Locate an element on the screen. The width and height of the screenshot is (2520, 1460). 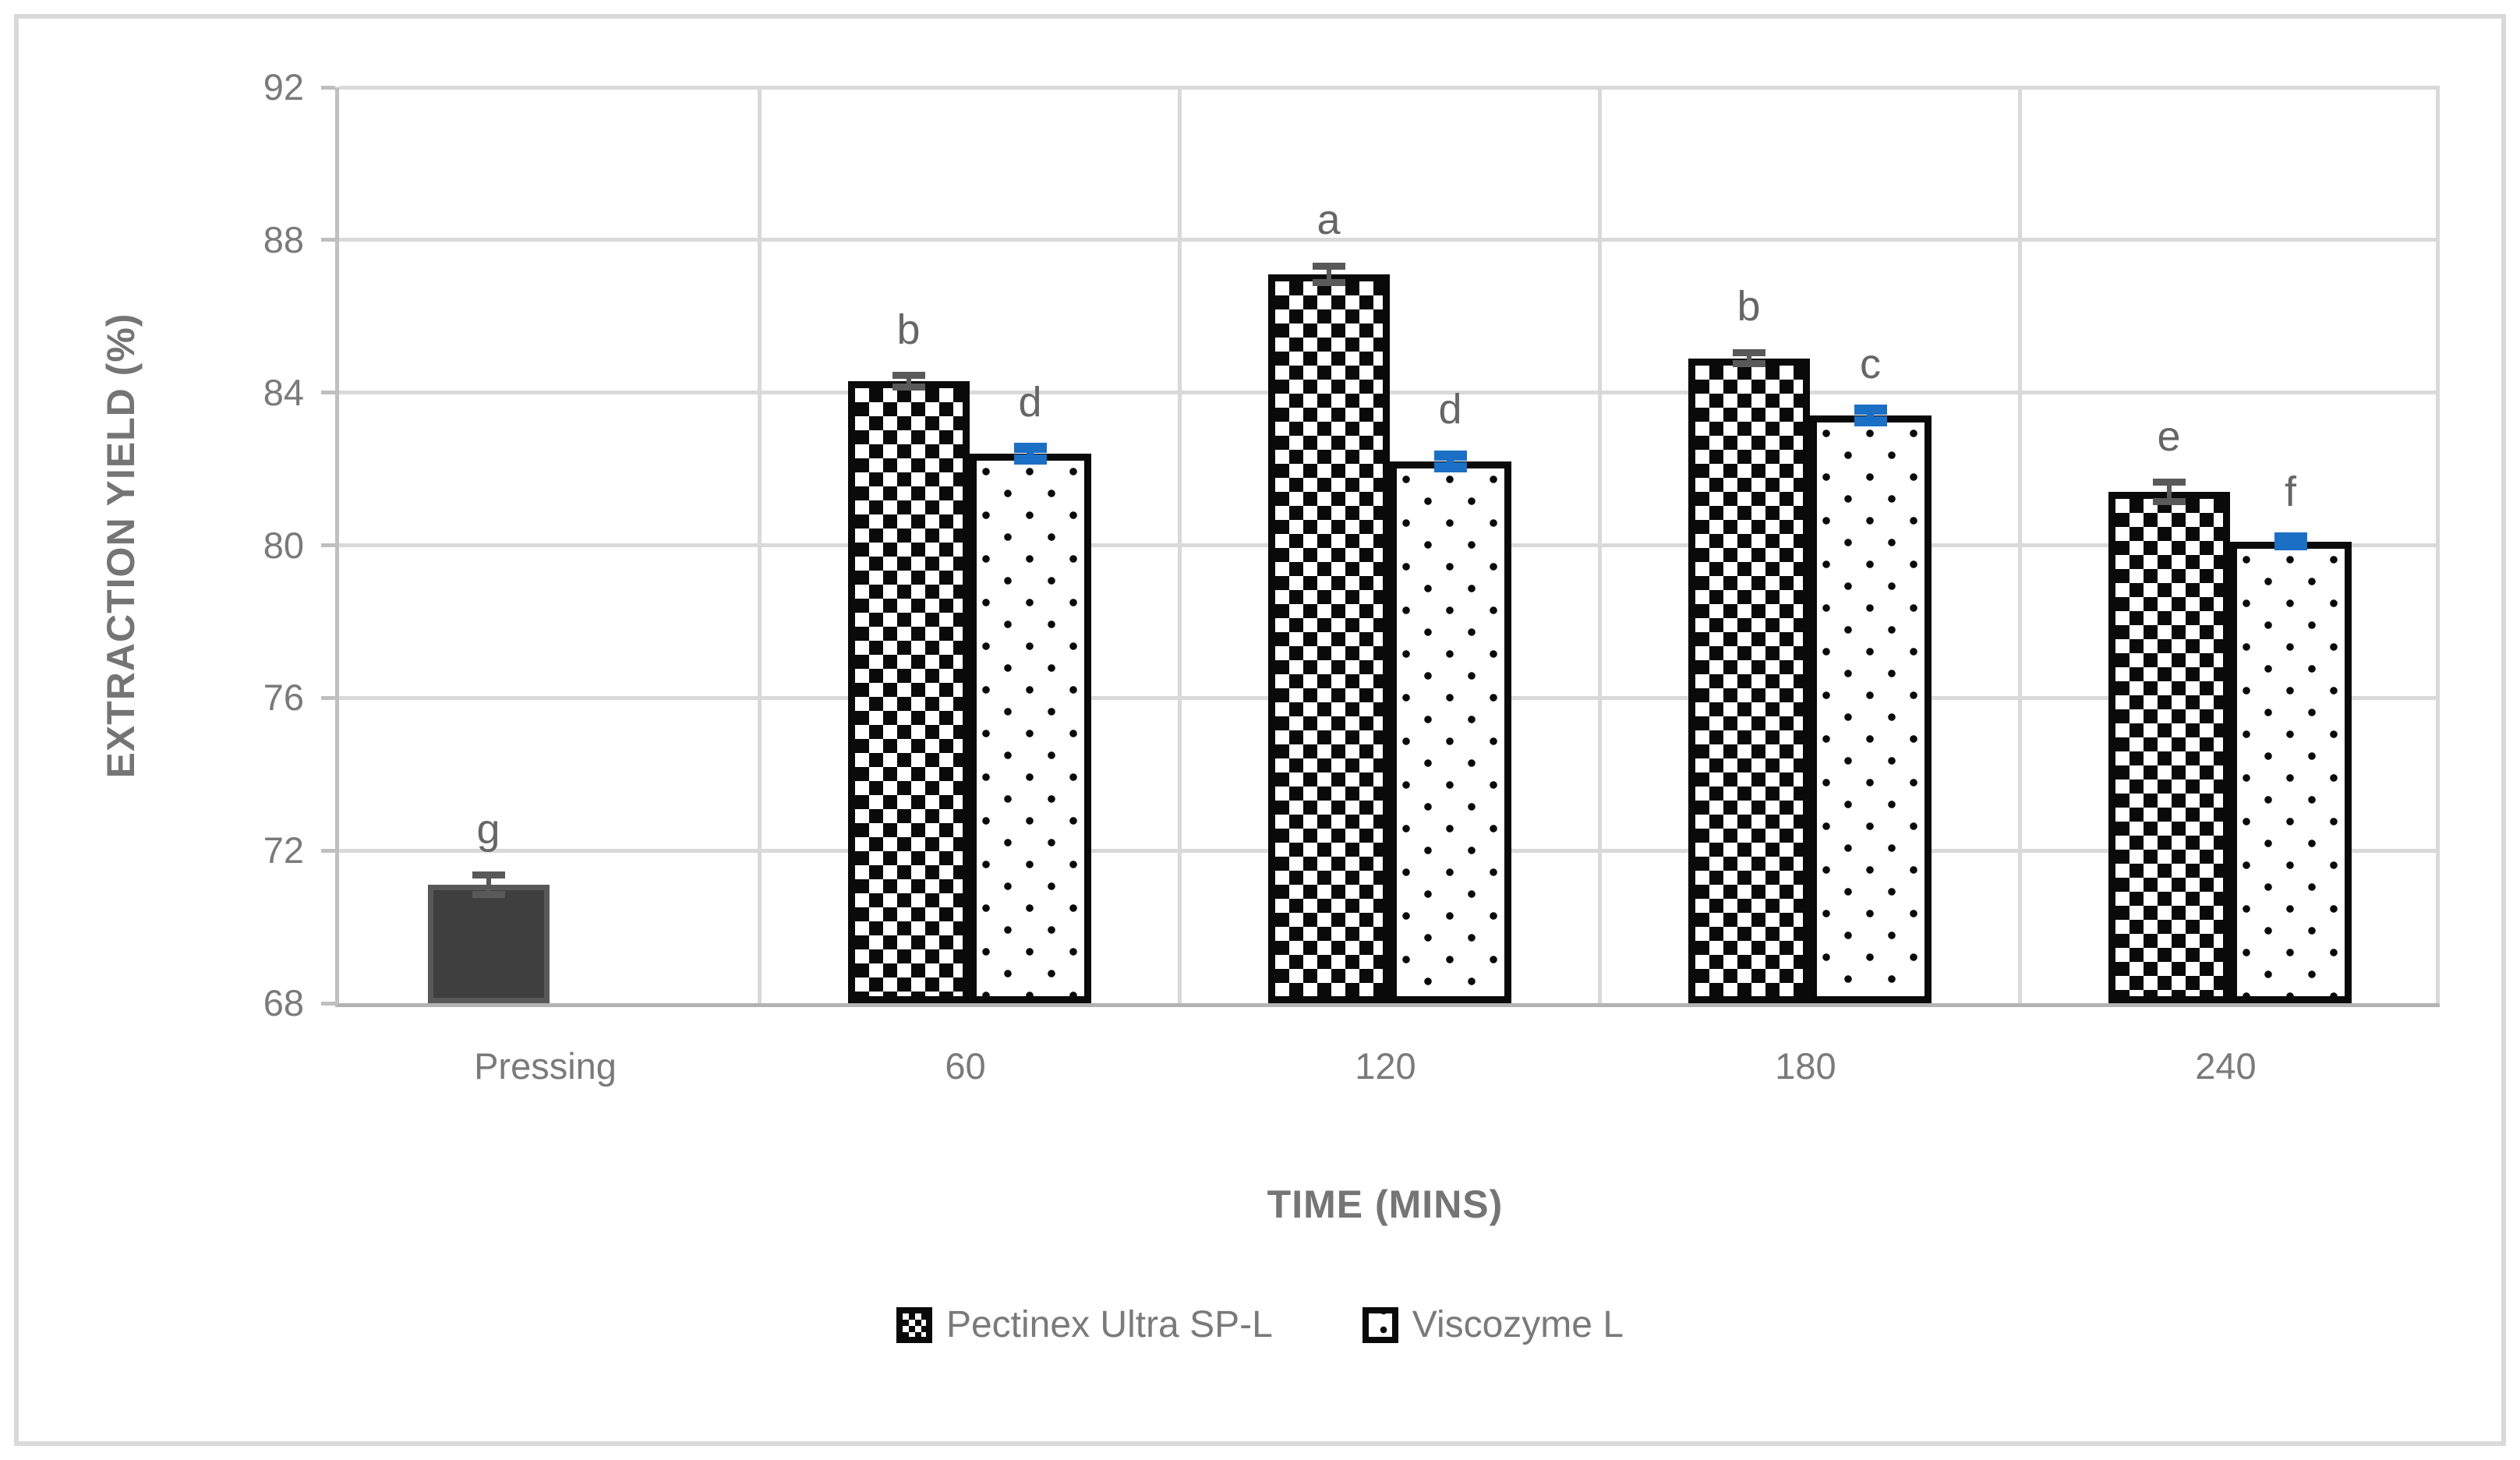
legend-item-viscozyme-l: Viscozyme L is located at coordinates (1493, 1325).